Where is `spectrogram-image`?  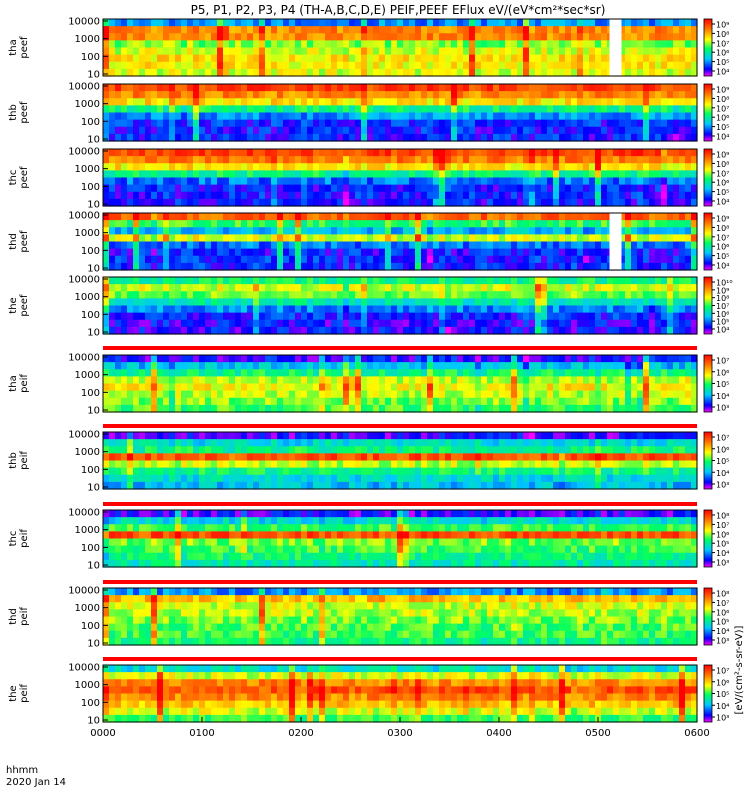
spectrogram-image is located at coordinates (400, 384).